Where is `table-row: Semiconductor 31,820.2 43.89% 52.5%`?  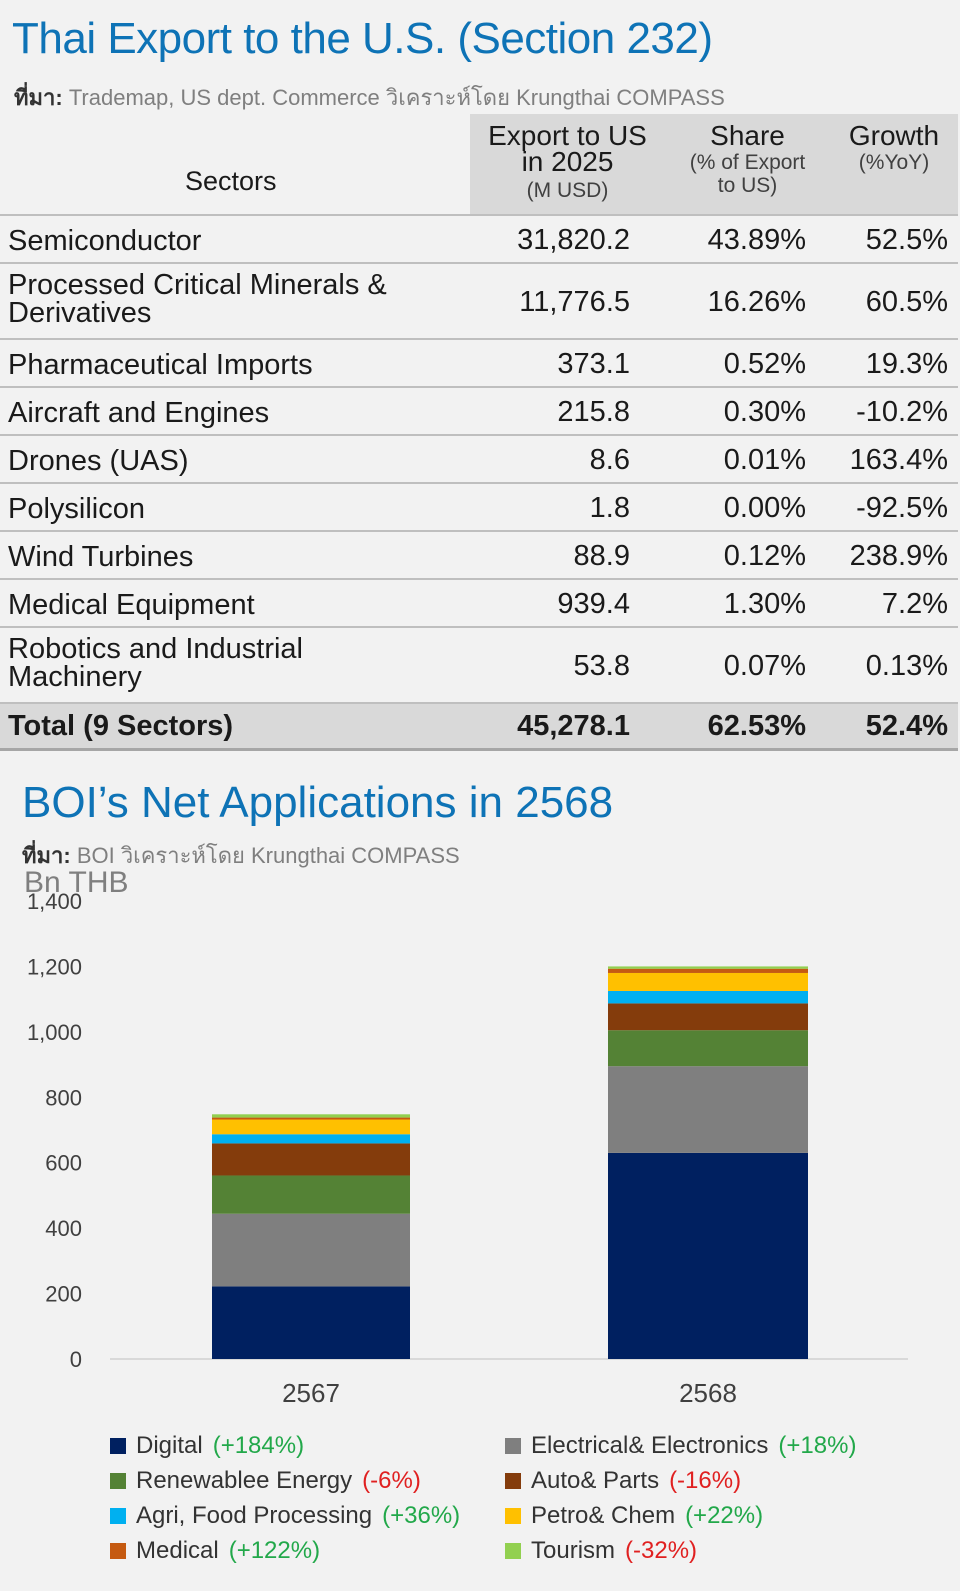
table-row: Semiconductor 31,820.2 43.89% 52.5% is located at coordinates (479, 240).